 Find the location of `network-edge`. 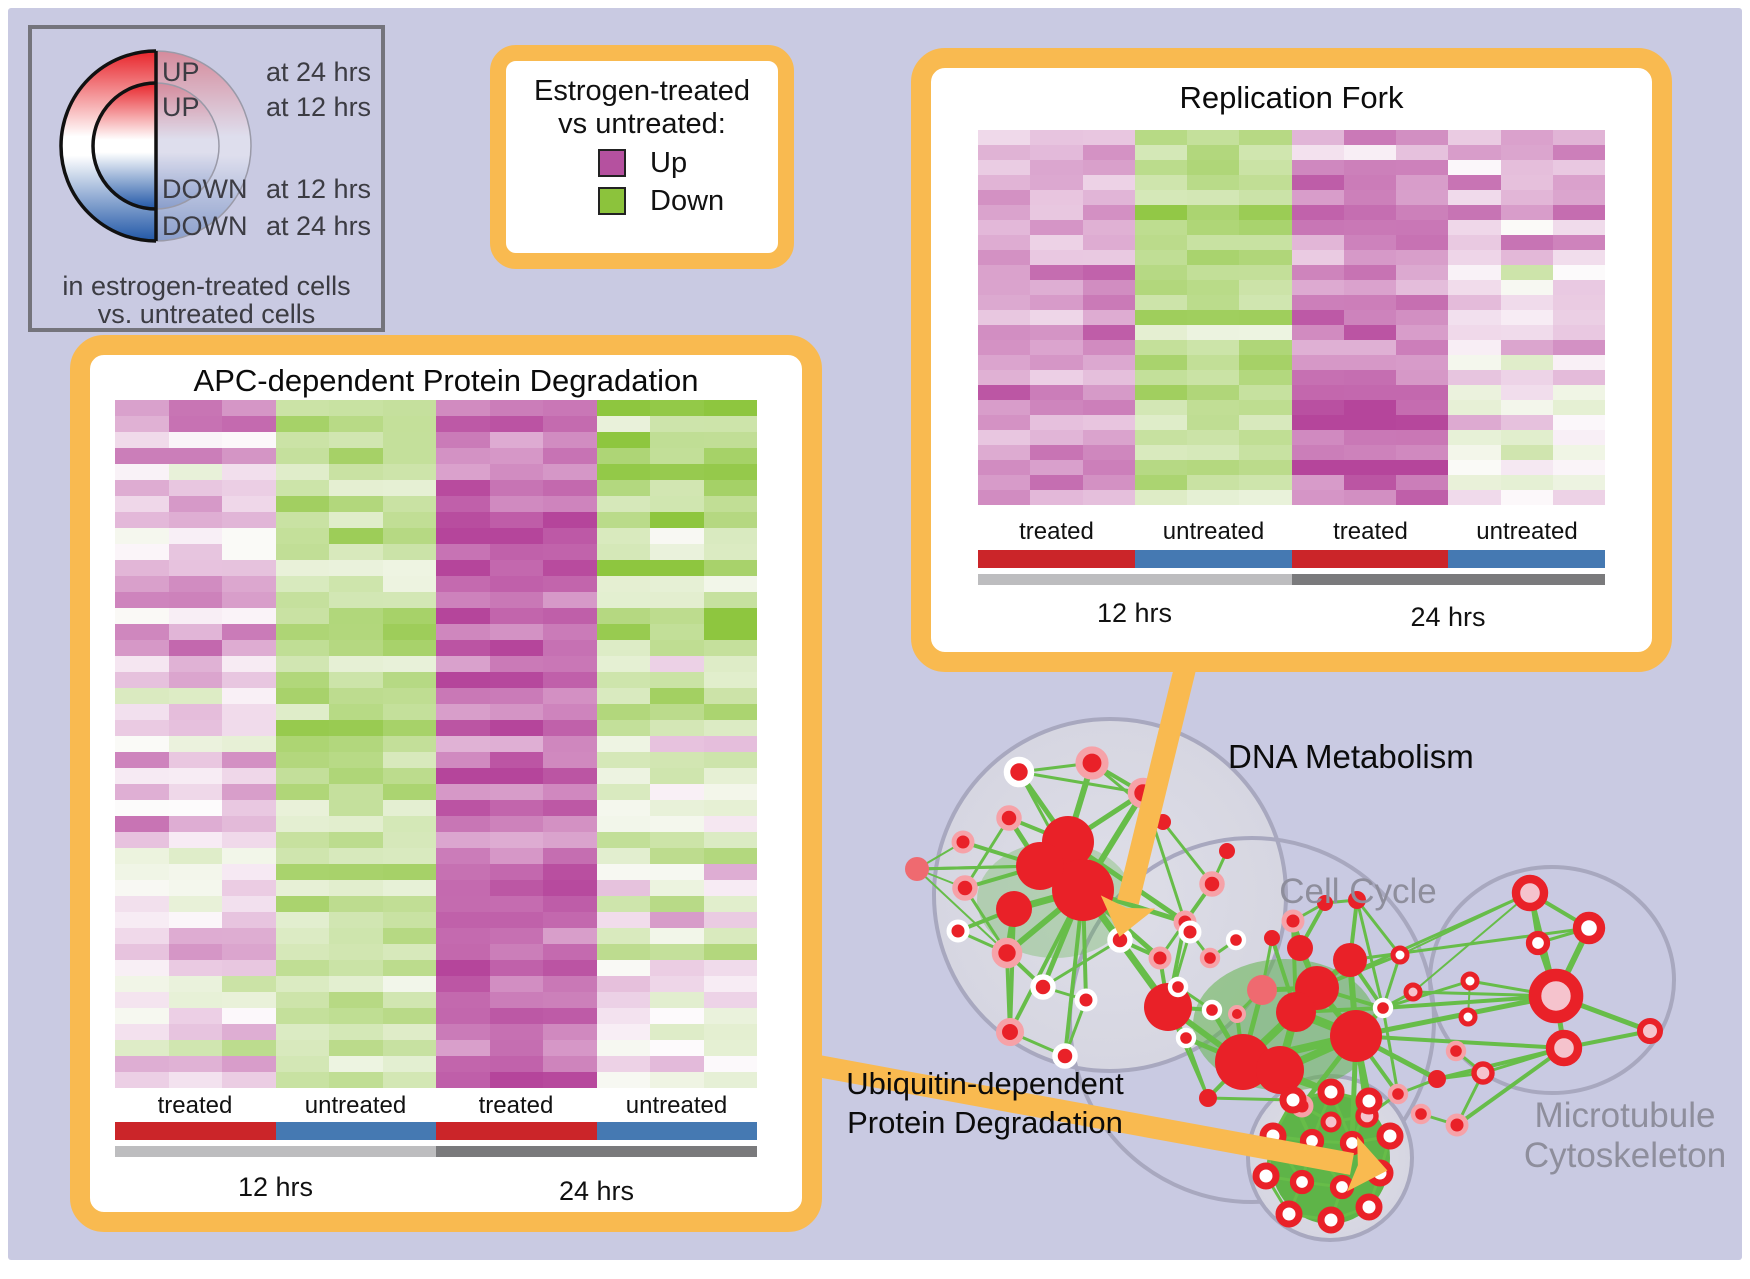

network-edge is located at coordinates (1378, 927).